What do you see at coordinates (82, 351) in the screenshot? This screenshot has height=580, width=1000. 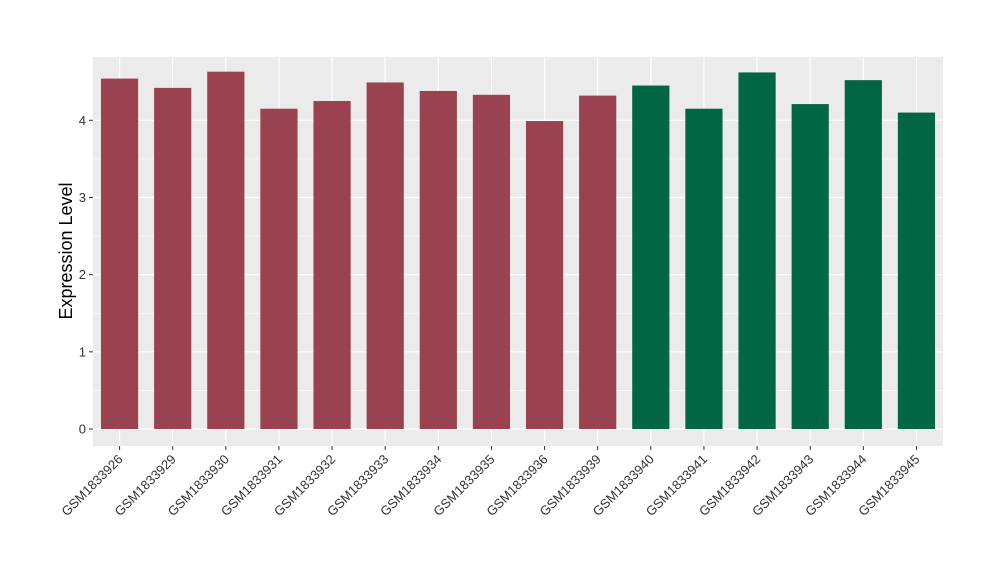 I see `y-tick-label: 1` at bounding box center [82, 351].